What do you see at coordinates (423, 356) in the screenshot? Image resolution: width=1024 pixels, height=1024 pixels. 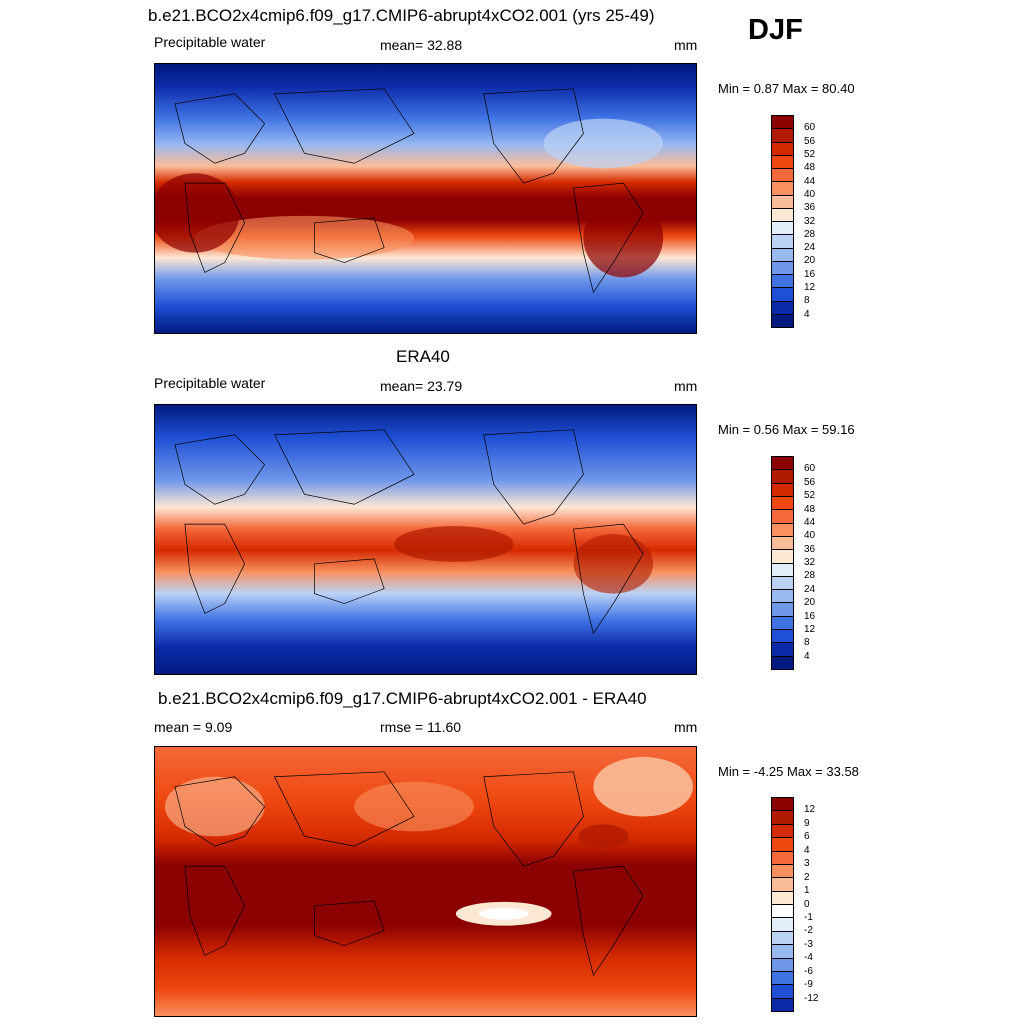 I see `panel-title: ERA40` at bounding box center [423, 356].